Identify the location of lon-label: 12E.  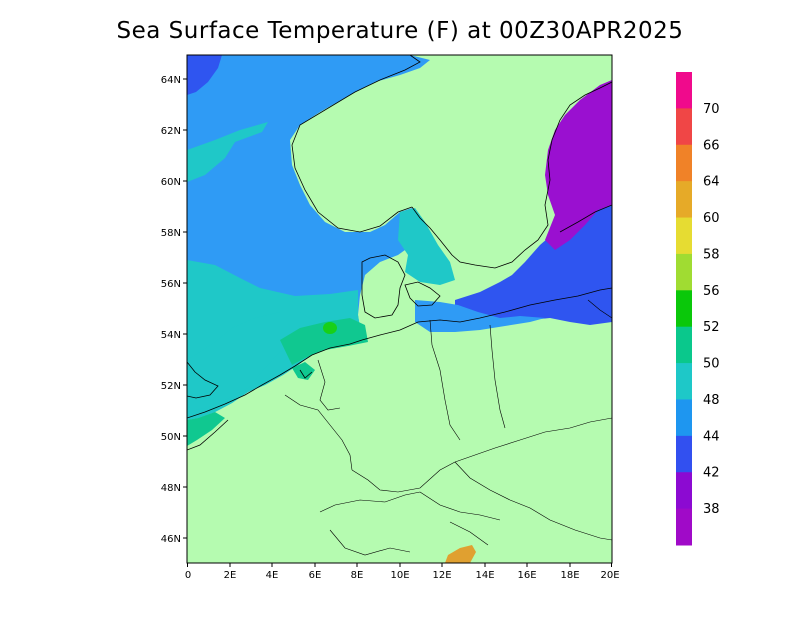
(441, 575).